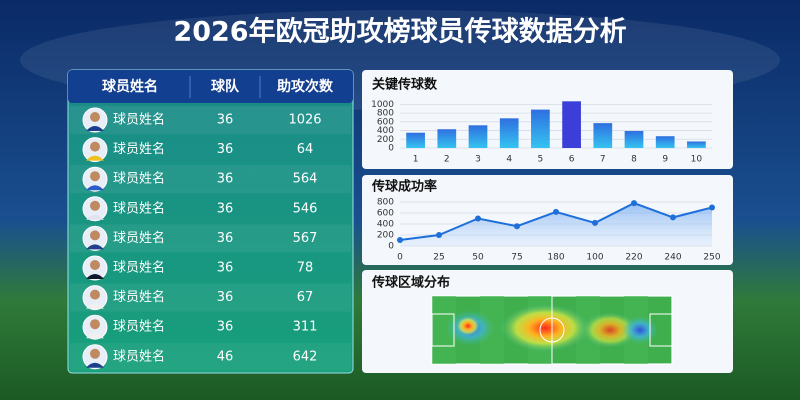 The height and width of the screenshot is (404, 800). What do you see at coordinates (711, 258) in the screenshot?
I see `x-tick-label: 250` at bounding box center [711, 258].